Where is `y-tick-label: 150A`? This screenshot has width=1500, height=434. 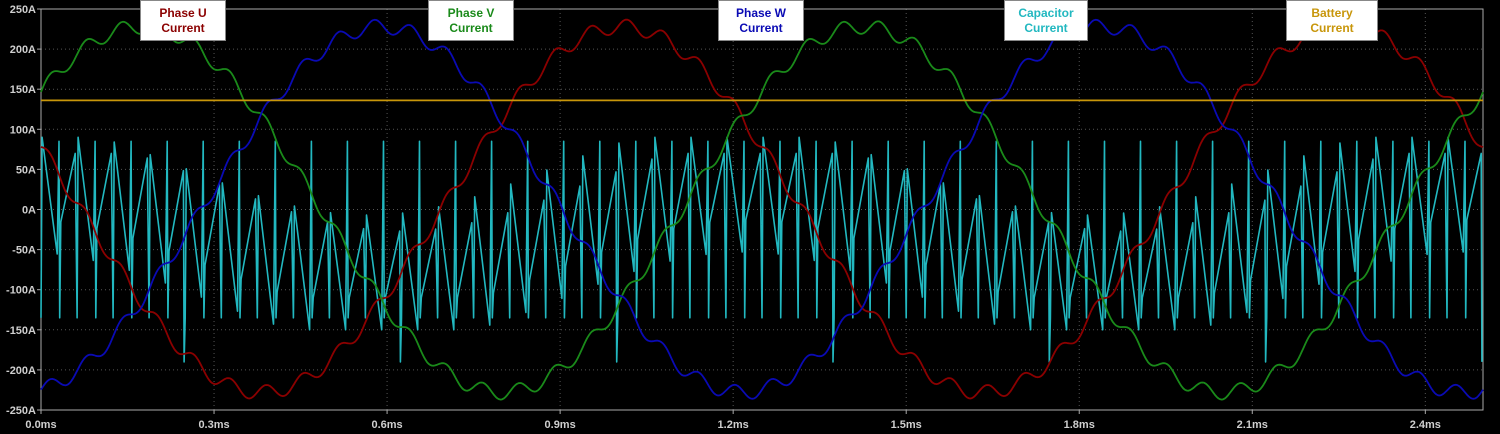 y-tick-label: 150A is located at coordinates (23, 90).